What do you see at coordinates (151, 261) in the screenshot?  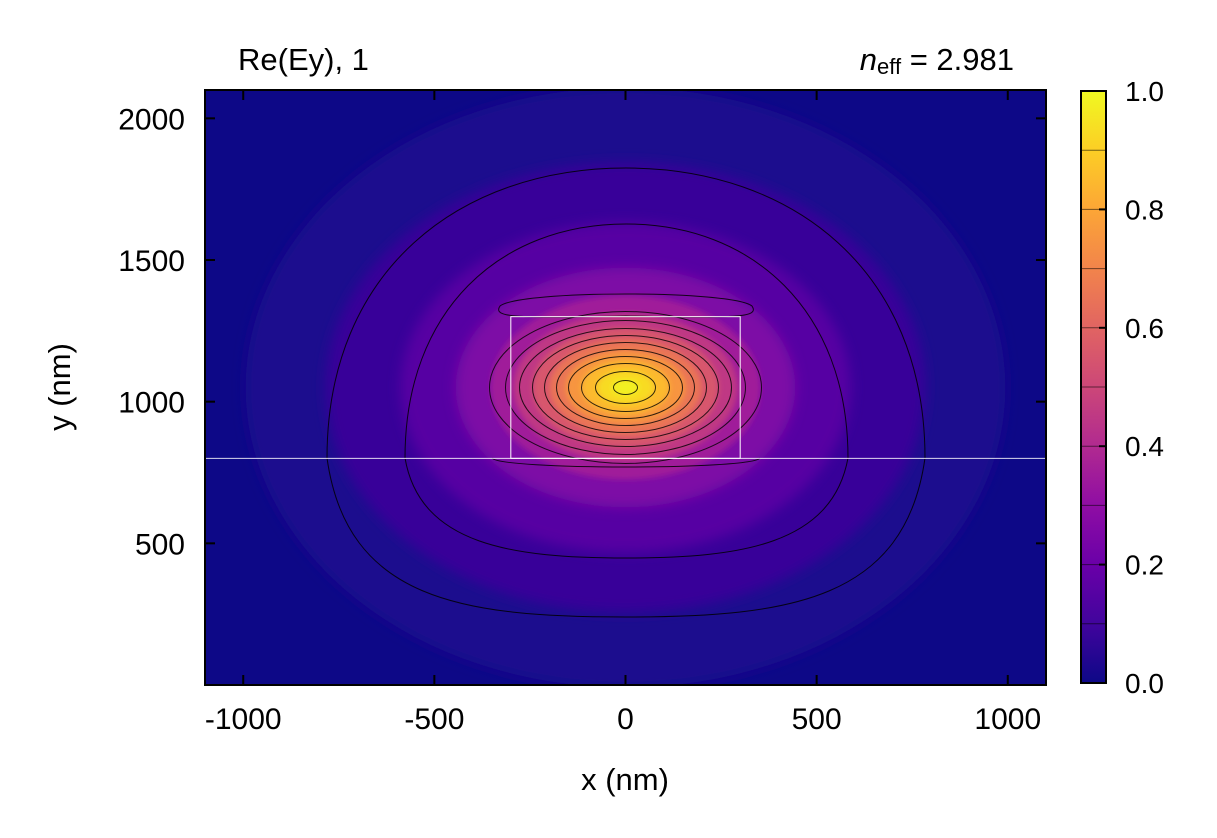 I see `y-tick-label: 1500` at bounding box center [151, 261].